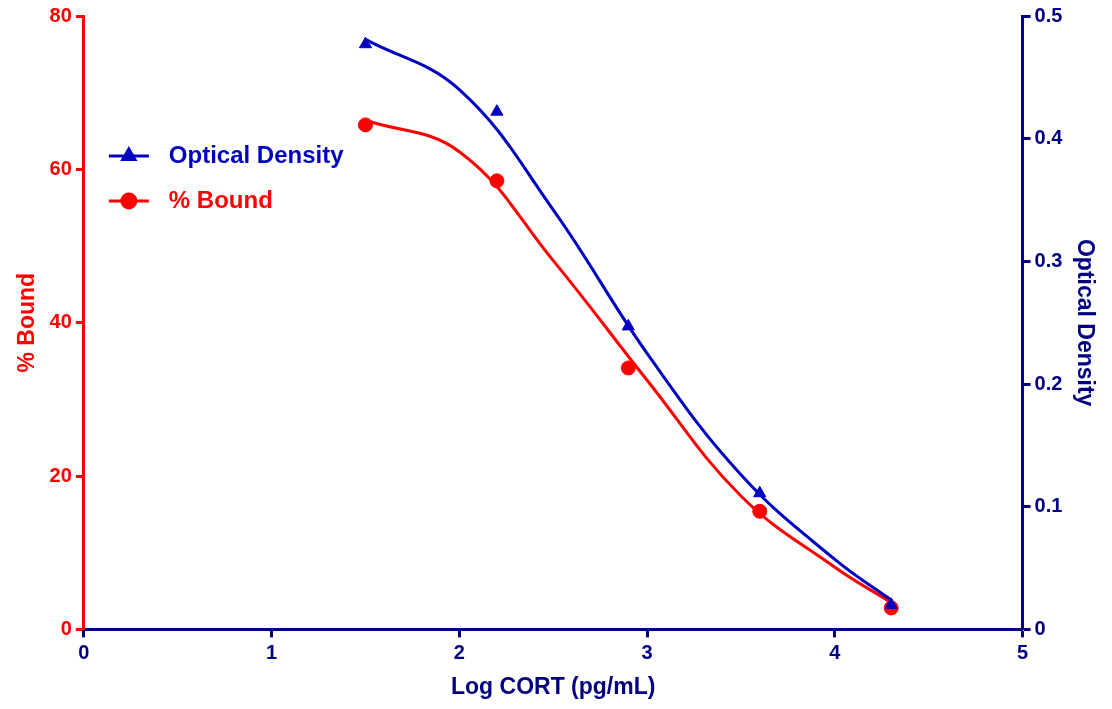  What do you see at coordinates (1048, 14) in the screenshot?
I see `y2-tick-label: 0.5` at bounding box center [1048, 14].